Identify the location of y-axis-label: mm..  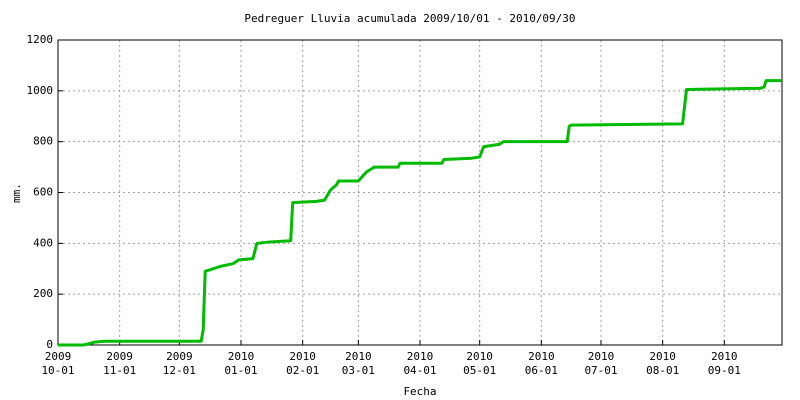
(16, 193).